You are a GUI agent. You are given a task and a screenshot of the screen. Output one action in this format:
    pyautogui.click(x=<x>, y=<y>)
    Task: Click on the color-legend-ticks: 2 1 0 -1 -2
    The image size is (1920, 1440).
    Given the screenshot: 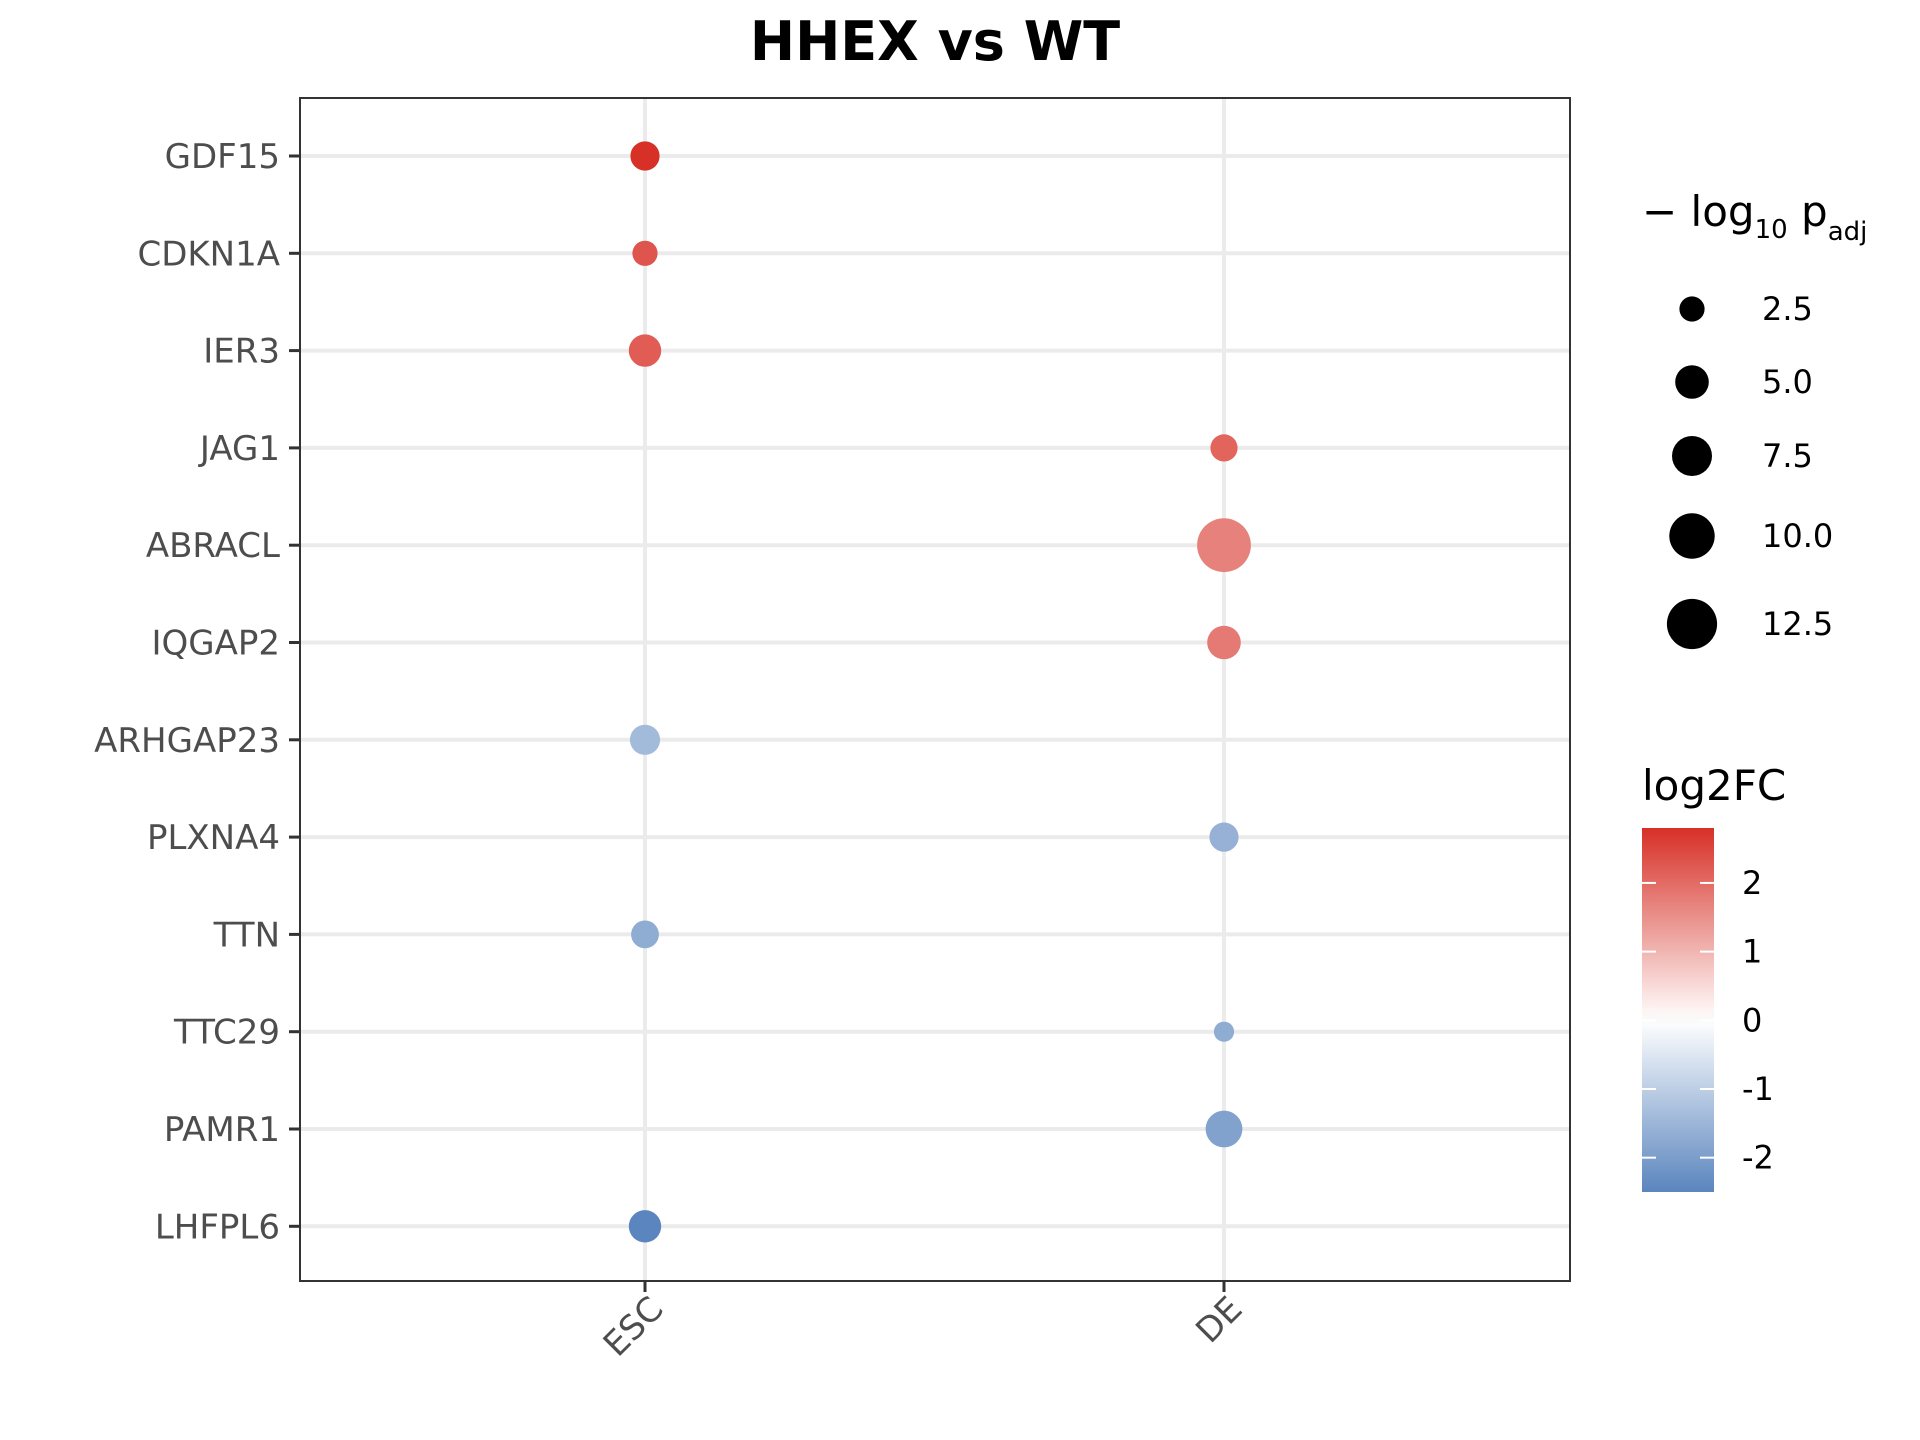 What is the action you would take?
    pyautogui.click(x=1708, y=1020)
    